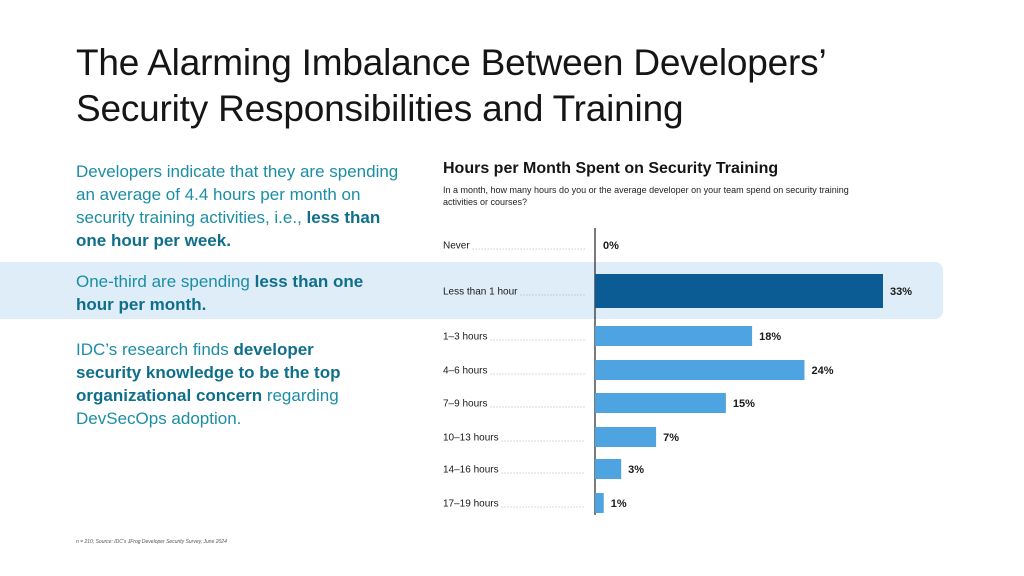 The width and height of the screenshot is (1024, 576). I want to click on value-label: 15%, so click(744, 404).